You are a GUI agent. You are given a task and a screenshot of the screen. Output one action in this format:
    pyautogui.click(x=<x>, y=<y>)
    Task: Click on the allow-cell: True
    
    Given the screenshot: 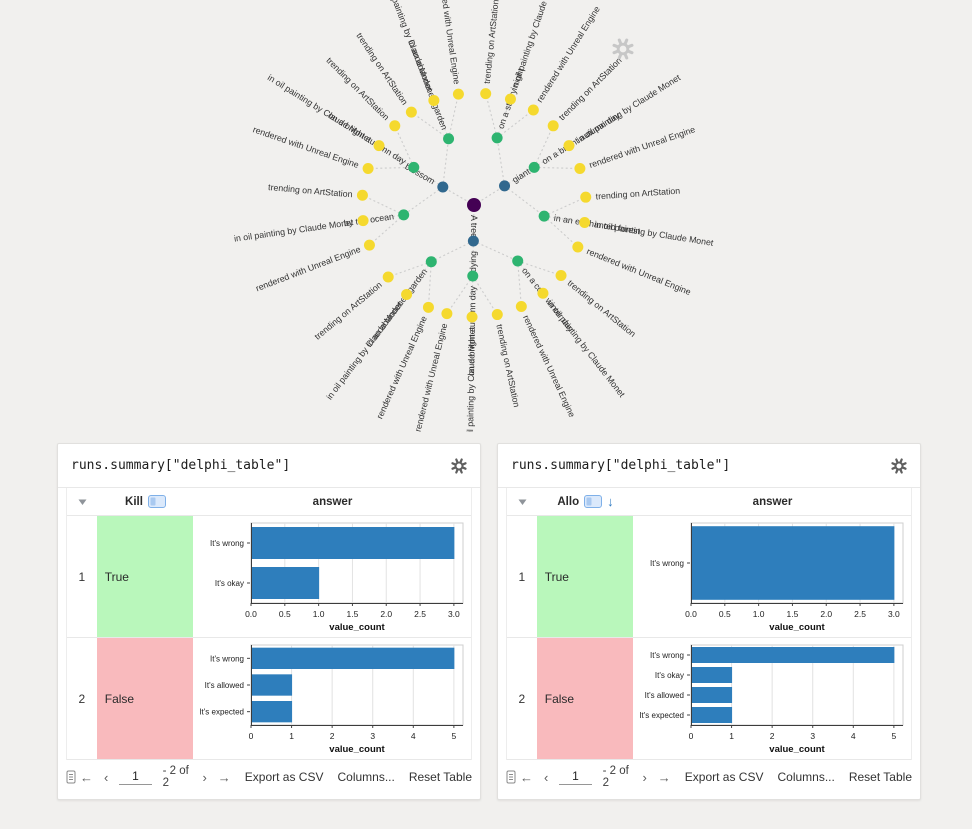 What is the action you would take?
    pyautogui.click(x=584, y=576)
    